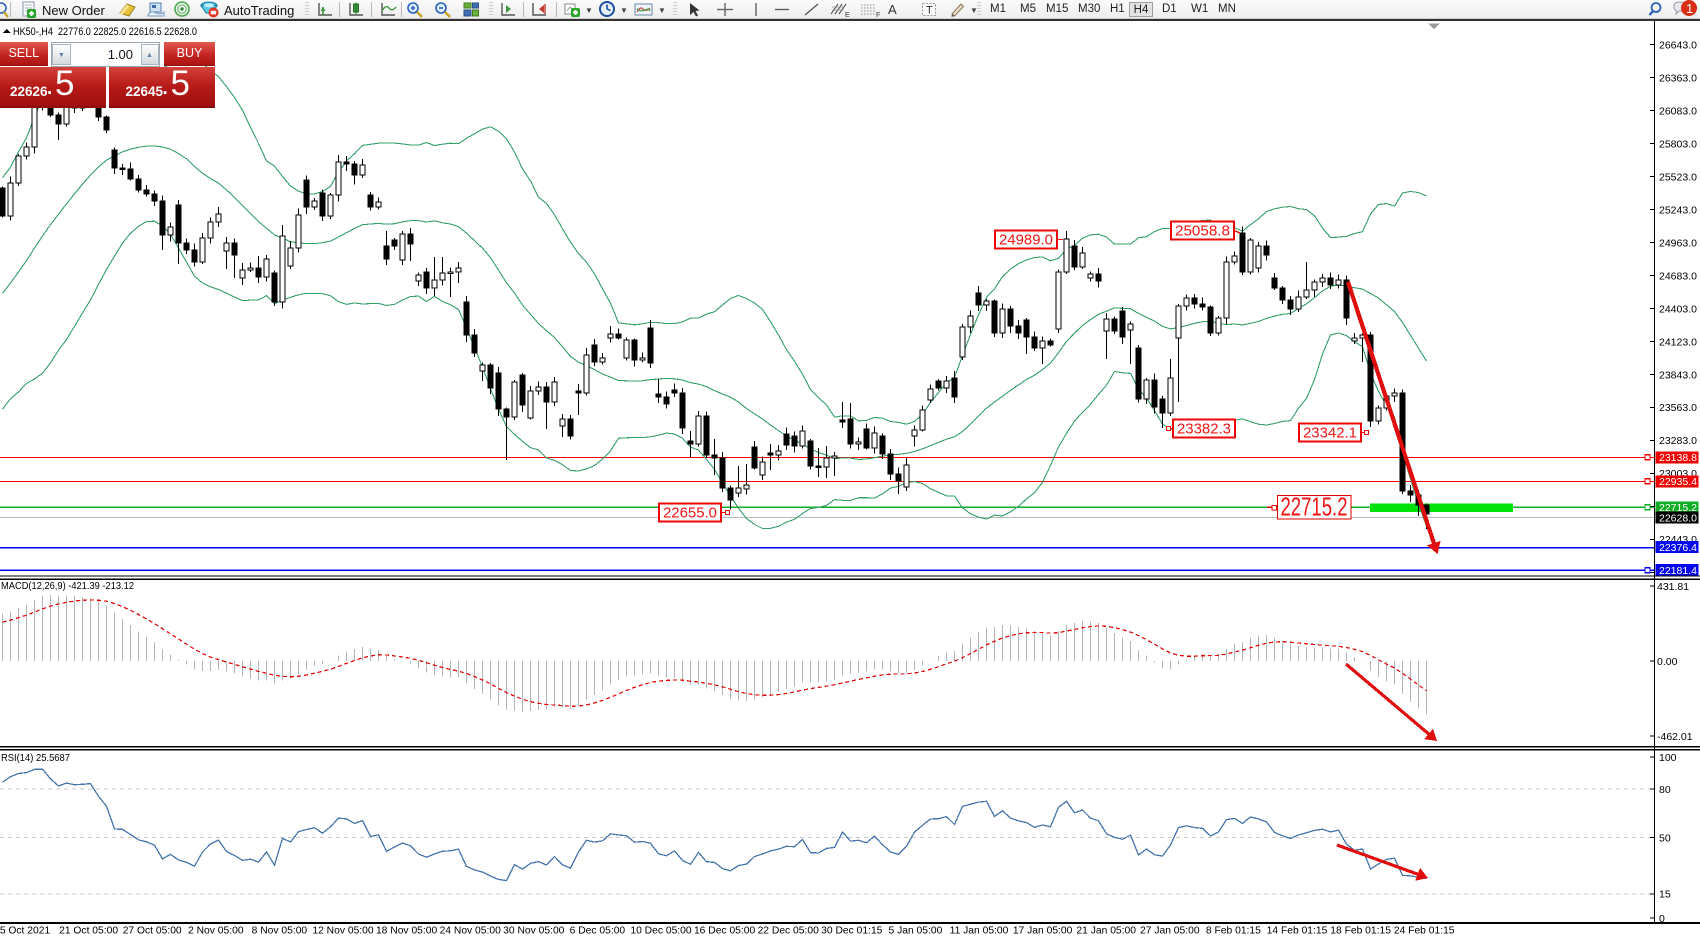 The image size is (1700, 936). I want to click on svg-text: 18 Feb 01:15, so click(1360, 931).